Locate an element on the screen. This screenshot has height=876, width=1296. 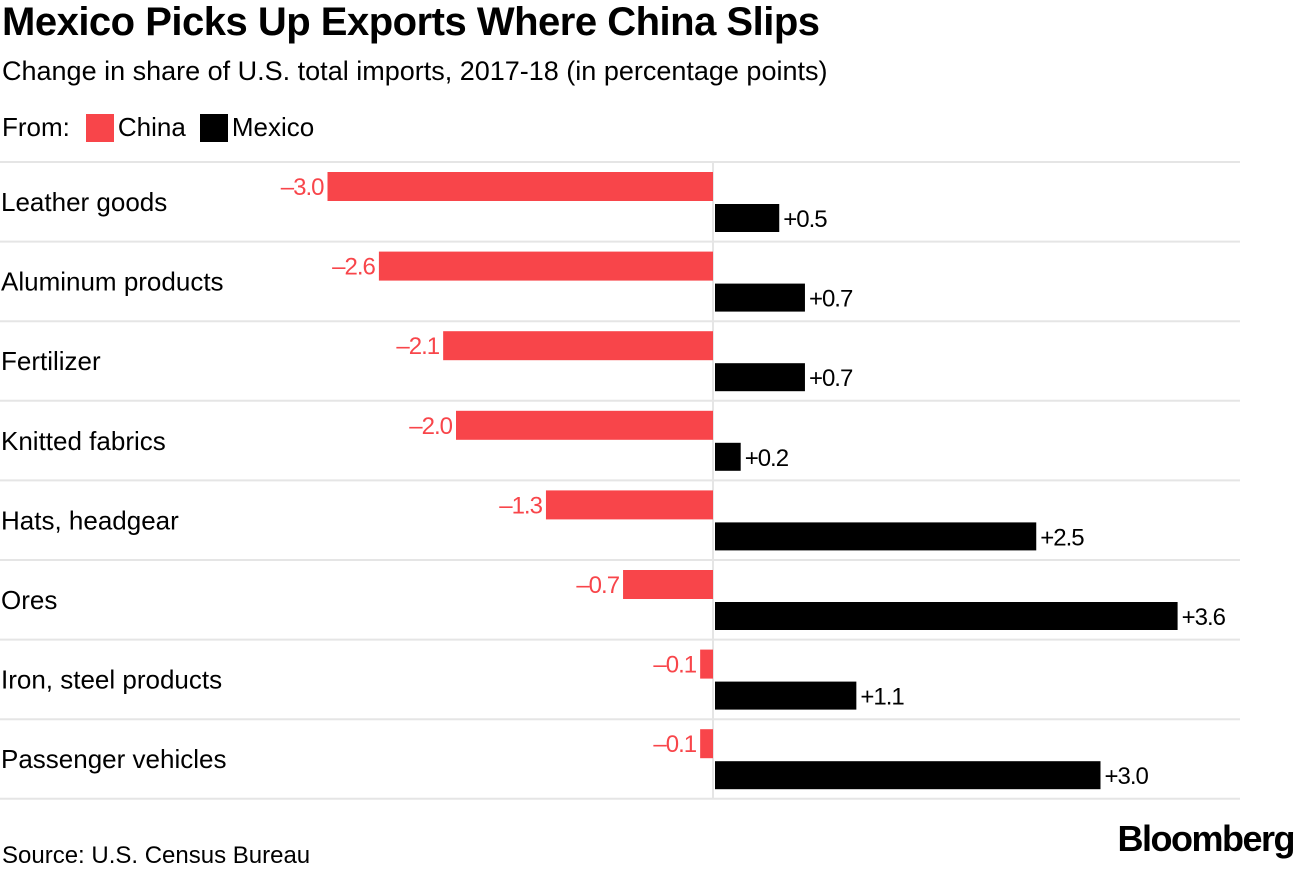
source-note: Source: U.S. Census Bureau is located at coordinates (156, 855).